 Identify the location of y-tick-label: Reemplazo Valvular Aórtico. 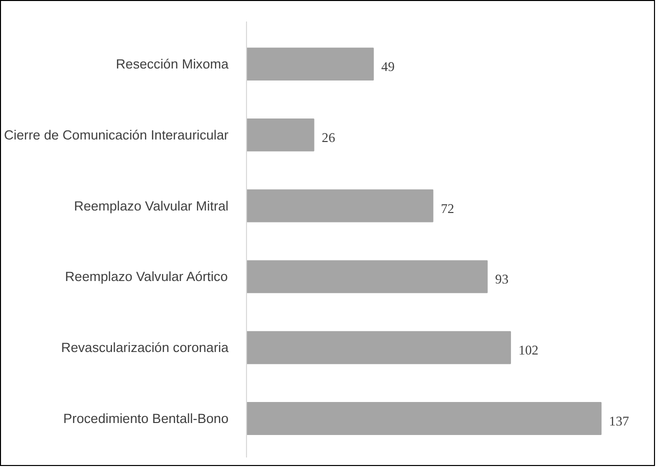
(146, 276).